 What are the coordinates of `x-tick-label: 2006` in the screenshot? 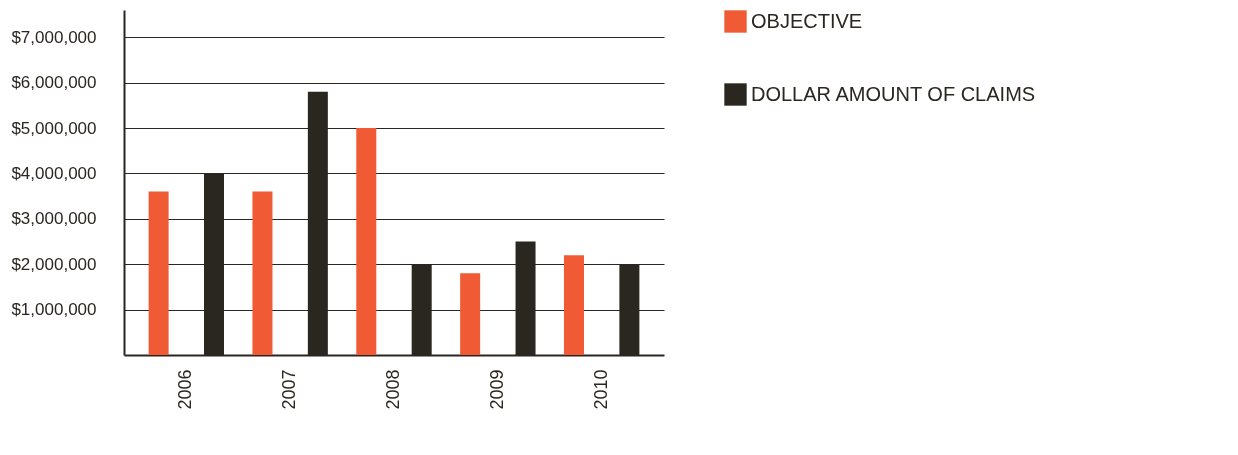 It's located at (185, 389).